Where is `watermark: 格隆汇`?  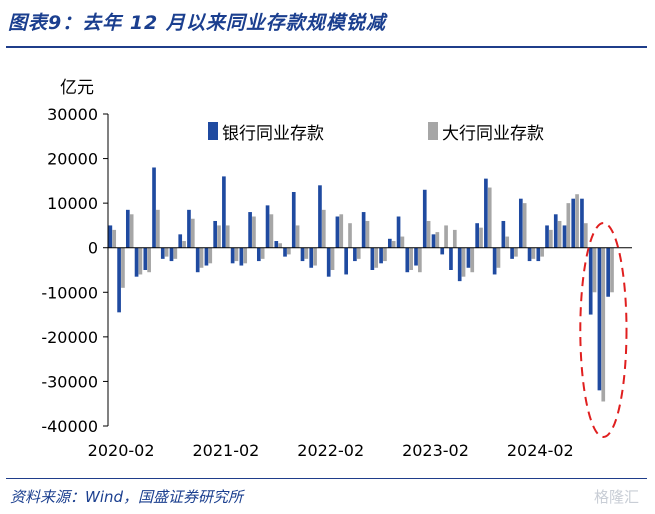
watermark: 格隆汇 is located at coordinates (616, 497).